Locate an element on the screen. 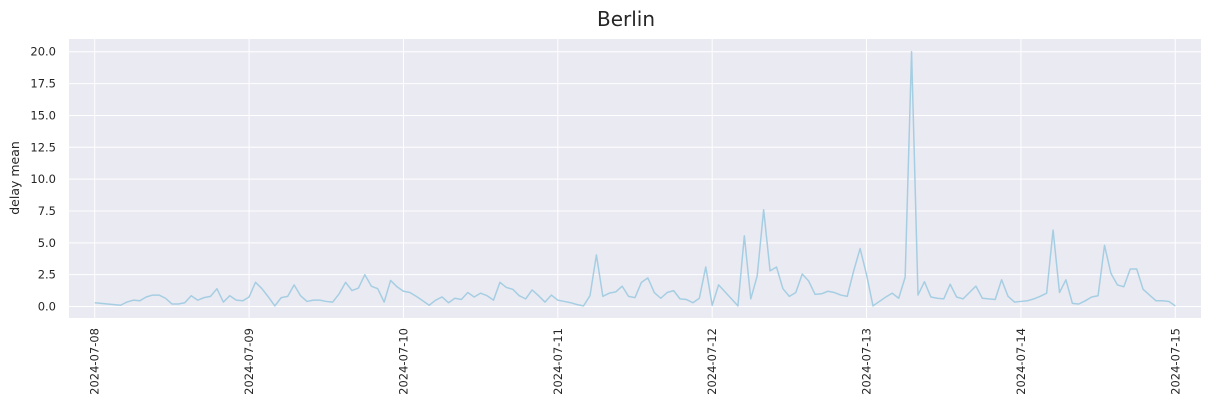  y-tick-label: 0.0 is located at coordinates (47, 307).